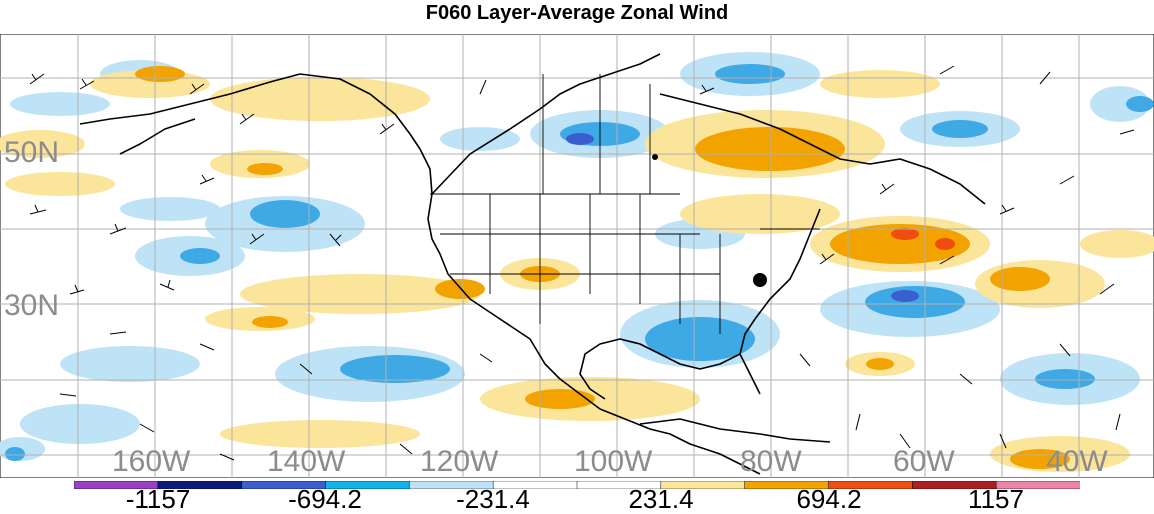 The height and width of the screenshot is (514, 1154). I want to click on lon-label-160w: 160W, so click(151, 461).